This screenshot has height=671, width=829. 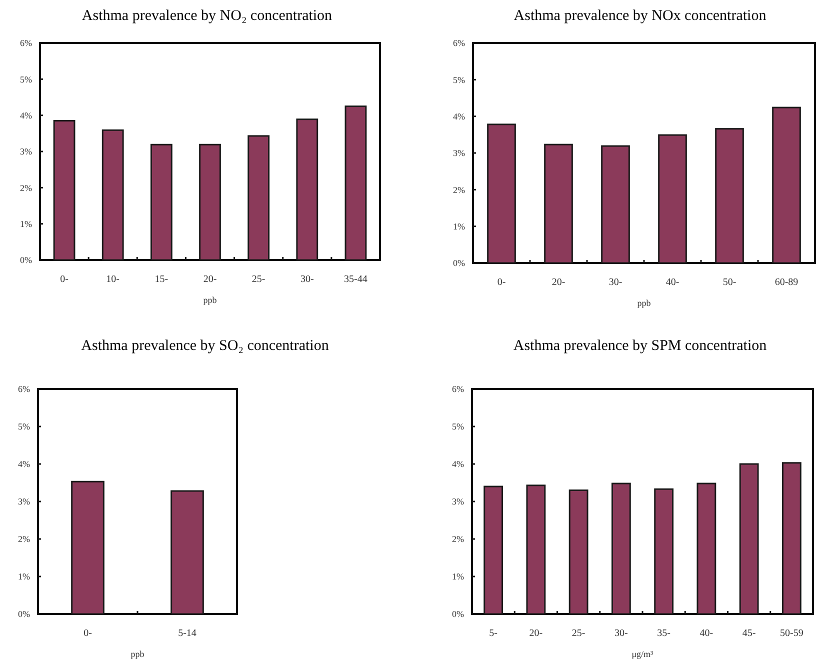 What do you see at coordinates (640, 16) in the screenshot?
I see `chart-title: Asthma prevalence by NOx concentration` at bounding box center [640, 16].